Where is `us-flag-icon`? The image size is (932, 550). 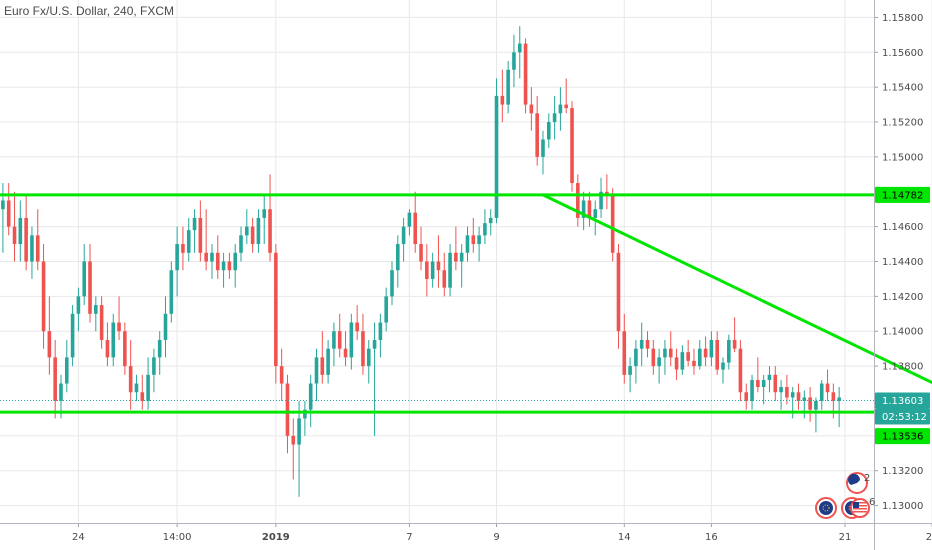 us-flag-icon is located at coordinates (860, 508).